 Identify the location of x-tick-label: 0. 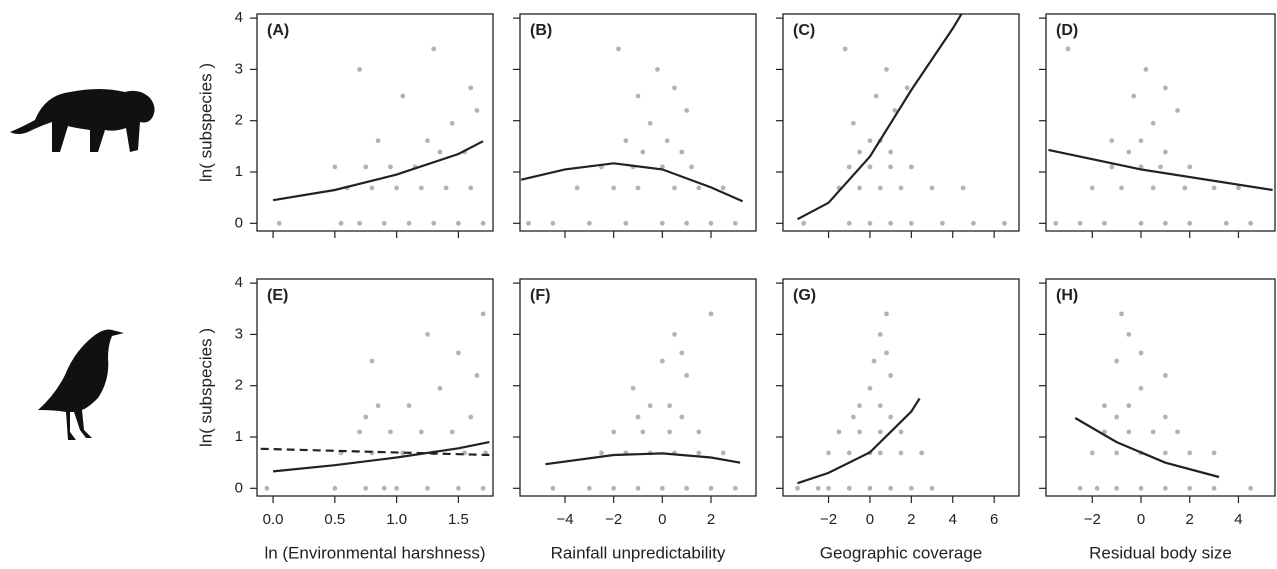
(662, 519).